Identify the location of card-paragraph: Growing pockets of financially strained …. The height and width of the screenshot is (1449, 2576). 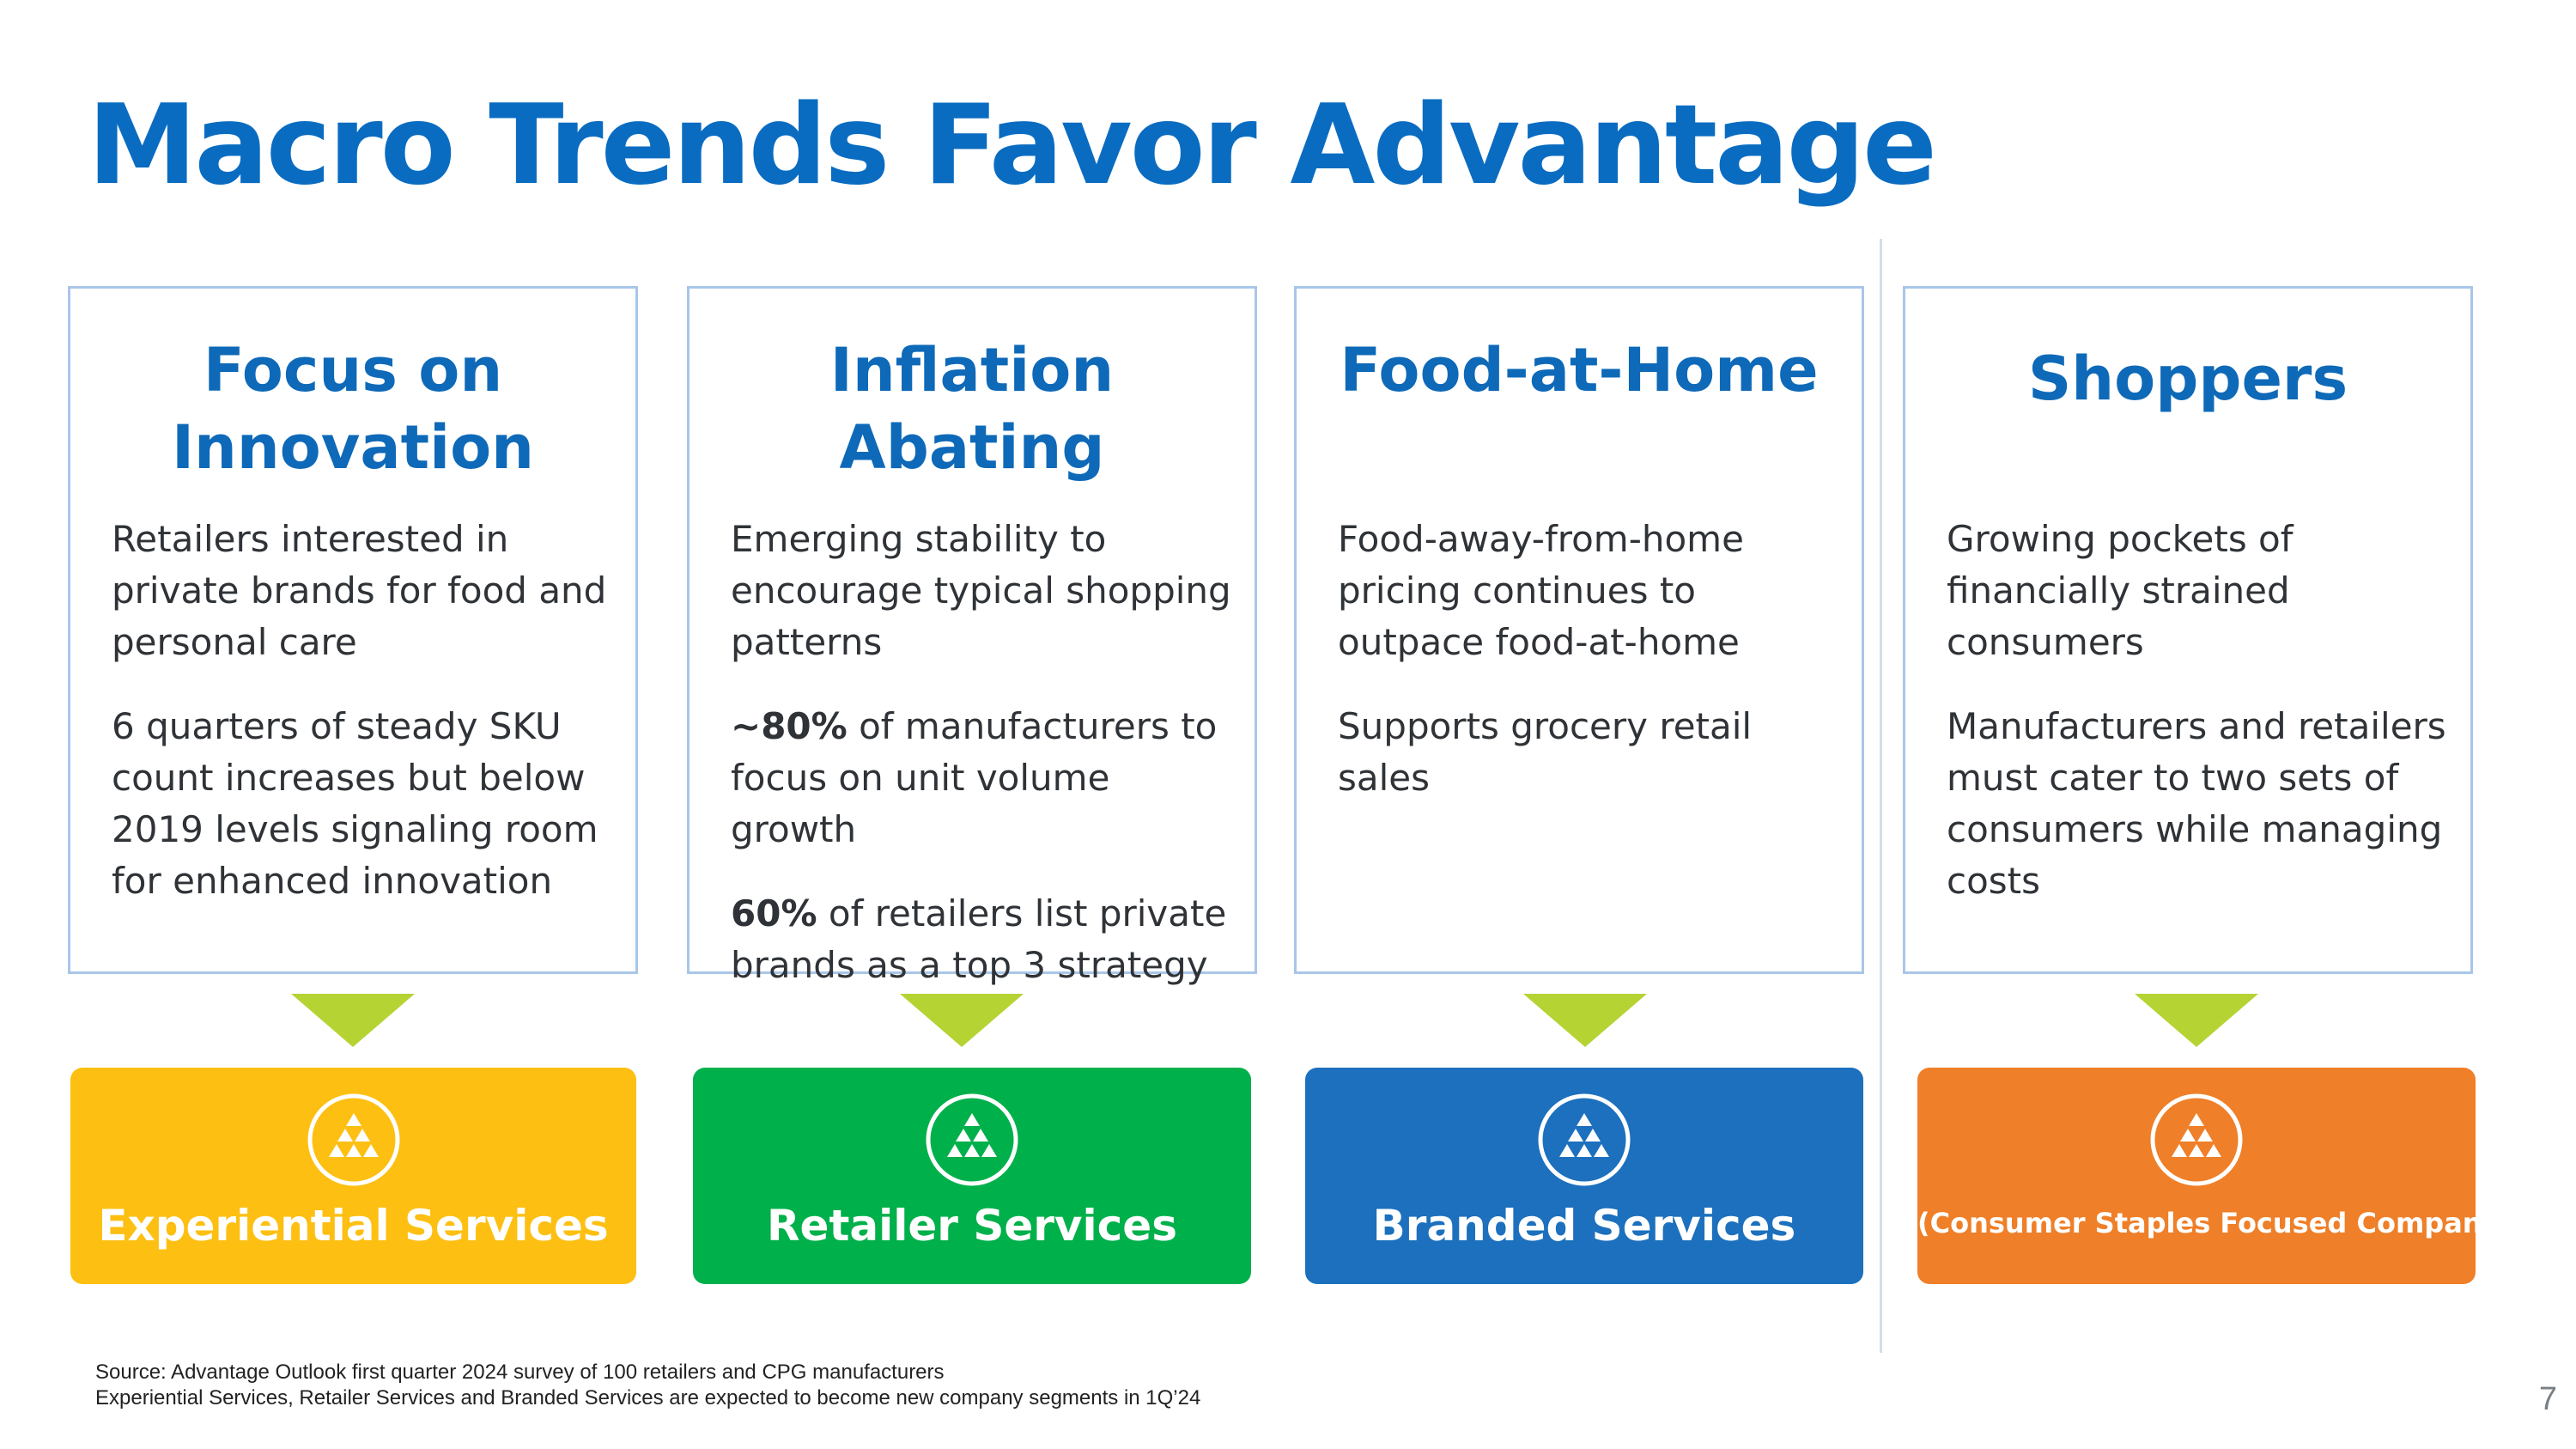
(2120, 590).